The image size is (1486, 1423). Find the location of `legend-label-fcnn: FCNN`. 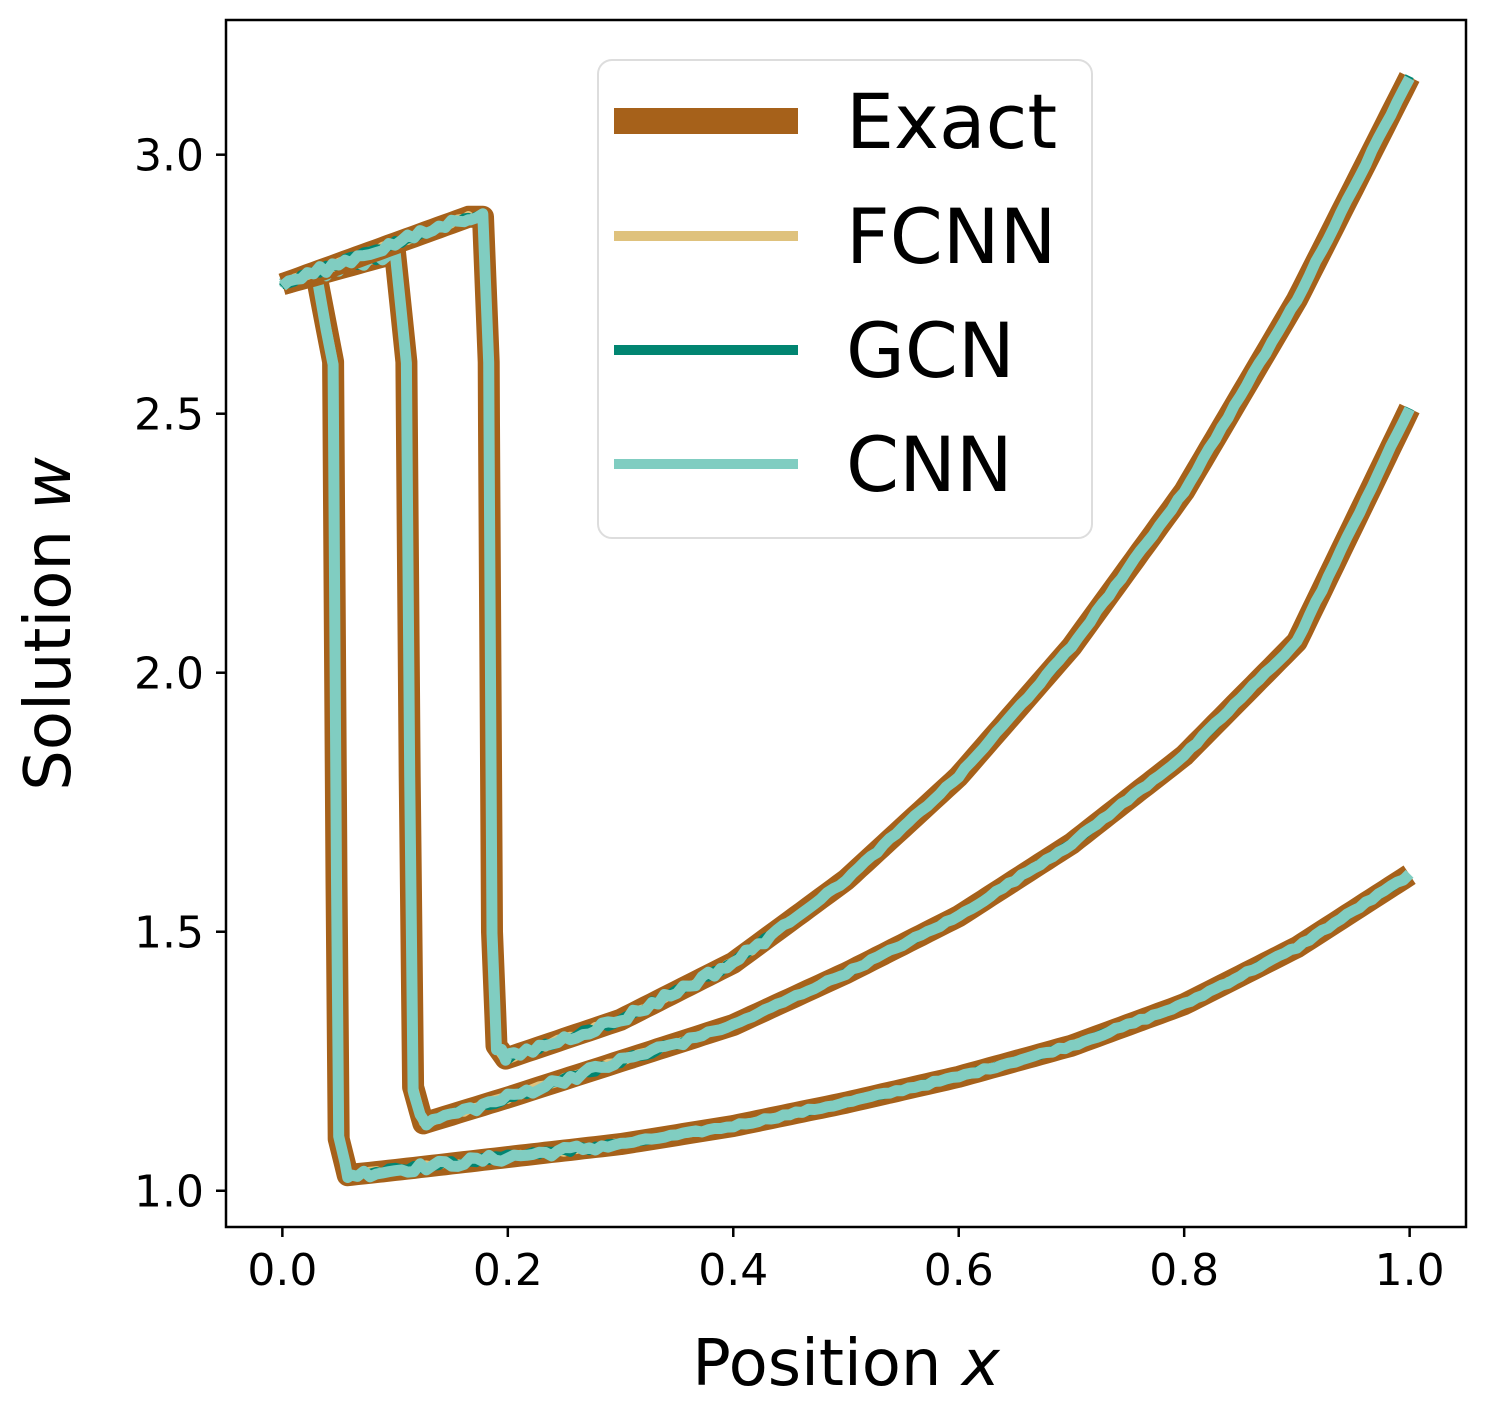

legend-label-fcnn: FCNN is located at coordinates (951, 236).